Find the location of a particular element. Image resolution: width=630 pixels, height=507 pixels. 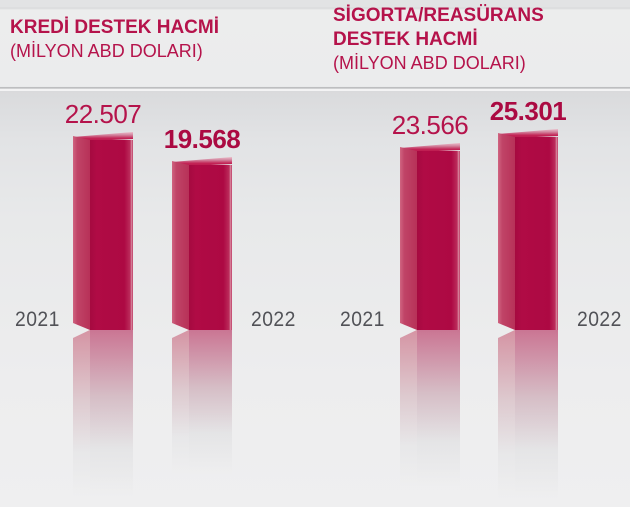

axis-label-kredi-2022: 2022 is located at coordinates (273, 319).